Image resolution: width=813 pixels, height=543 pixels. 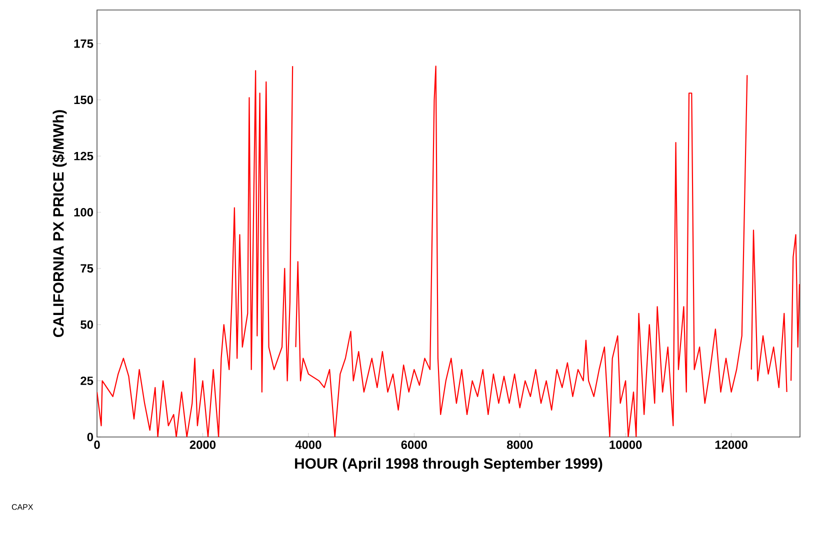 What do you see at coordinates (59, 224) in the screenshot?
I see `y-axis-title: CALIFORNIA PX PRICE ($/MWh)` at bounding box center [59, 224].